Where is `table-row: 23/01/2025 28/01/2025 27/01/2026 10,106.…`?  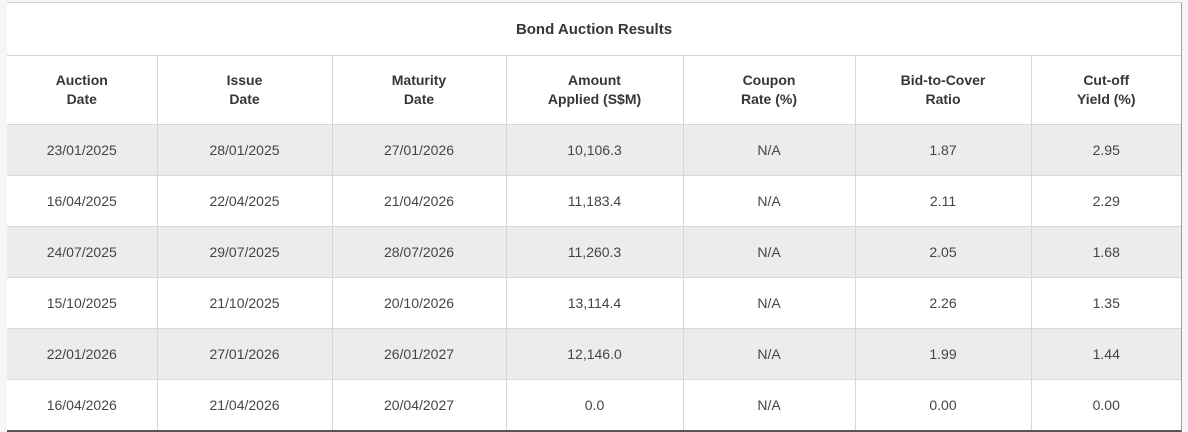 table-row: 23/01/2025 28/01/2025 27/01/2026 10,106.… is located at coordinates (594, 150).